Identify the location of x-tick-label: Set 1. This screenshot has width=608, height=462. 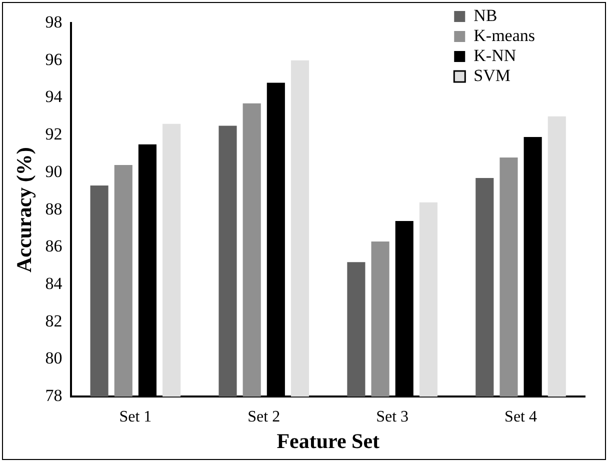
(135, 417).